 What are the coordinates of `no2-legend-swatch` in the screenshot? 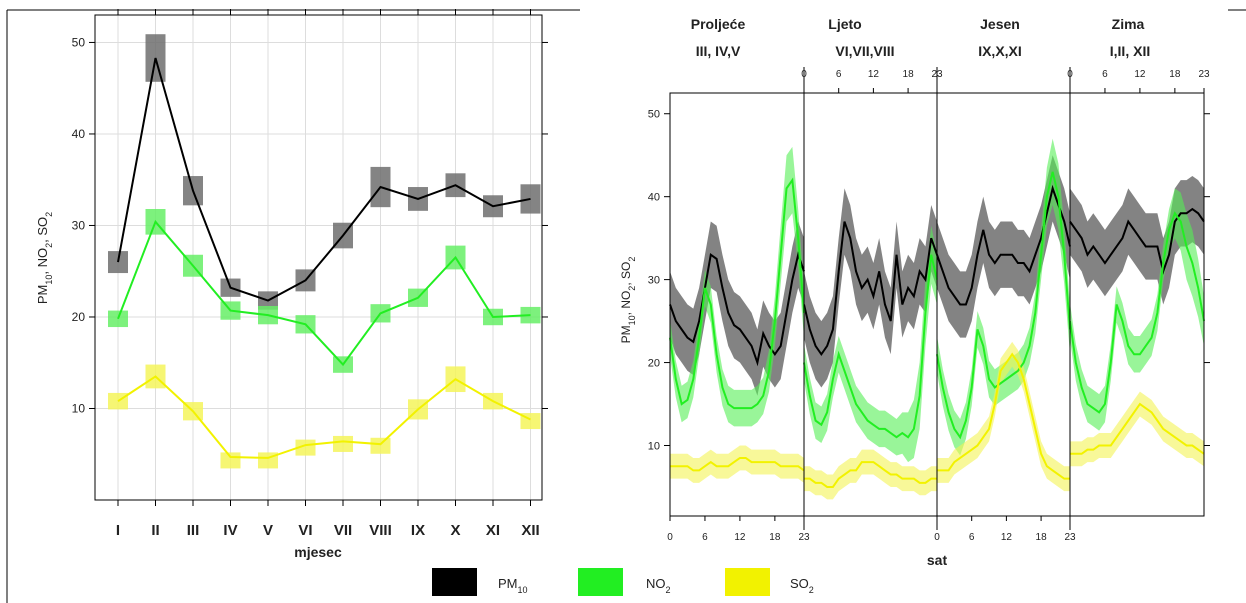 It's located at (600, 582).